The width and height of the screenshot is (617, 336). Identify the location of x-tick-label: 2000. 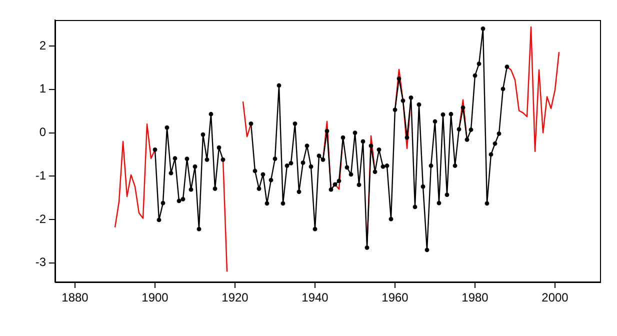
(555, 297).